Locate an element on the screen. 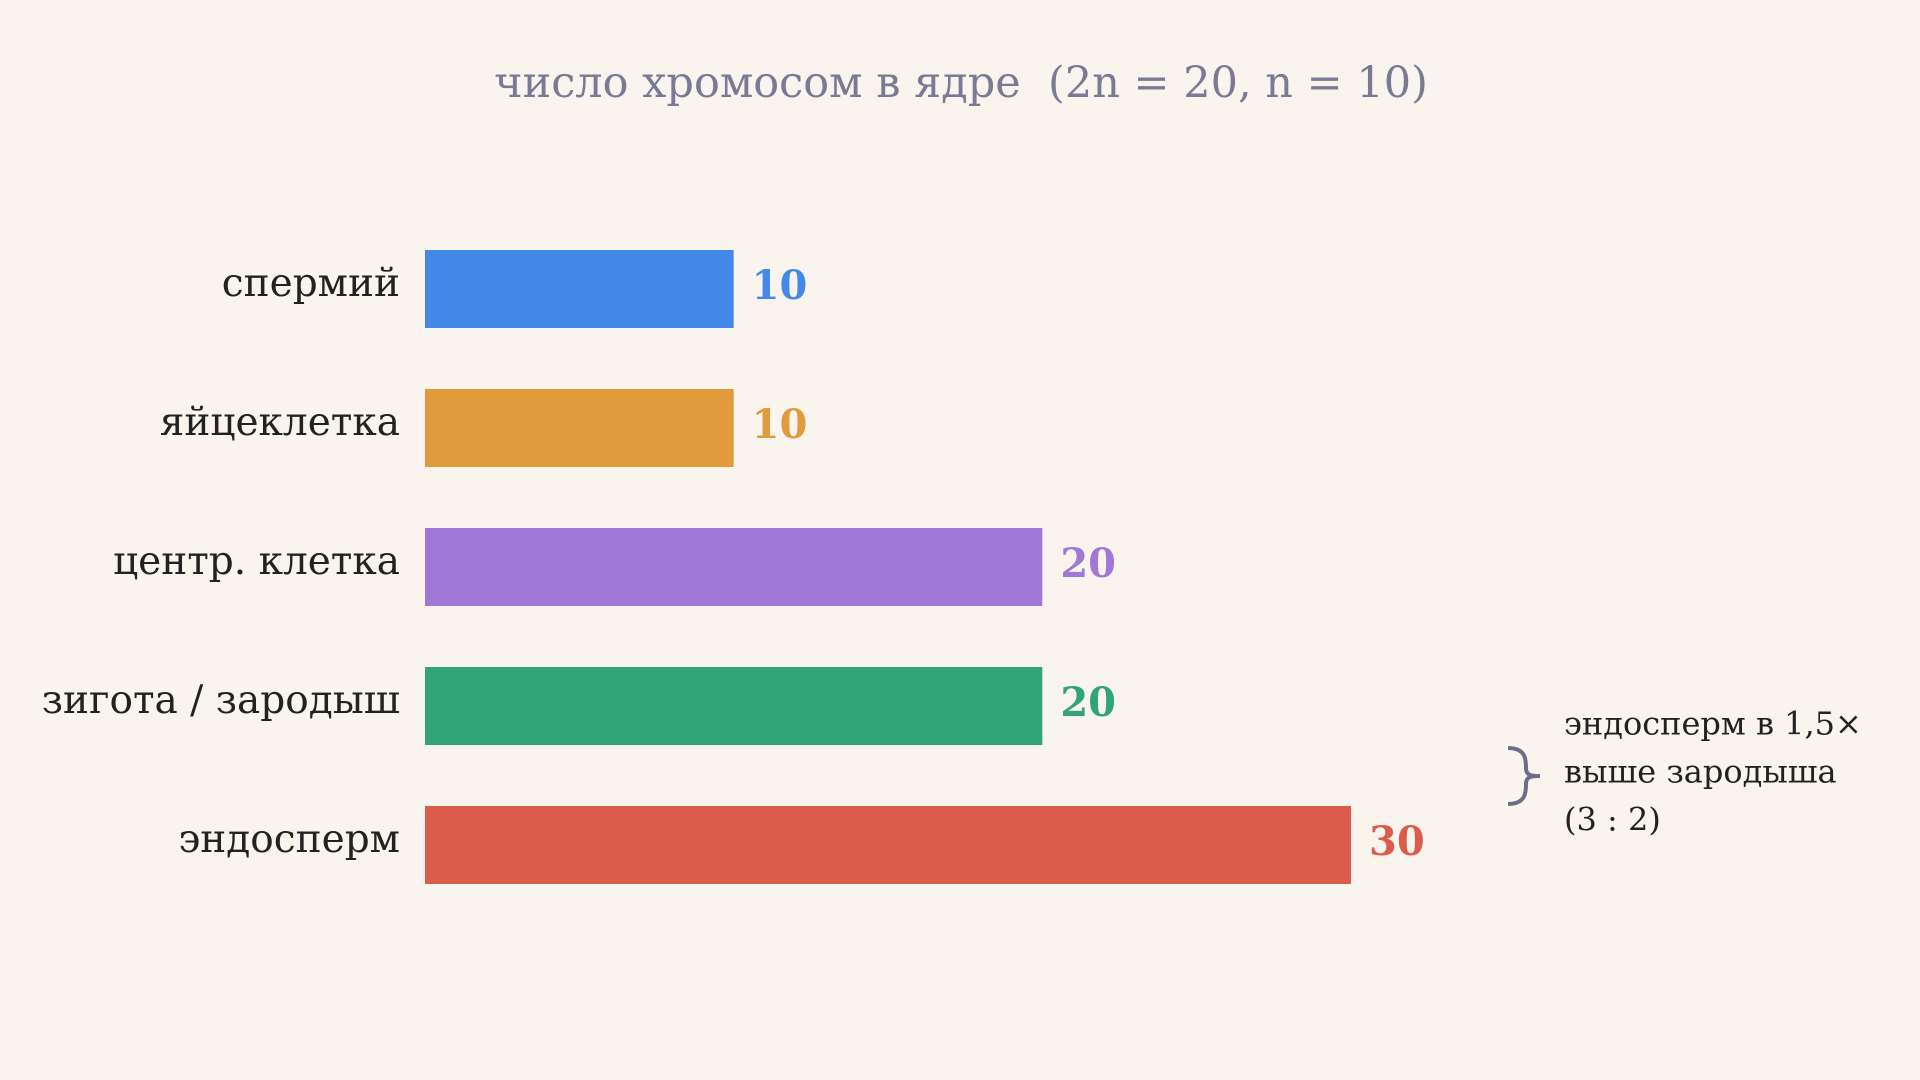 The height and width of the screenshot is (1080, 1920). category-label: эндосперм is located at coordinates (289, 839).